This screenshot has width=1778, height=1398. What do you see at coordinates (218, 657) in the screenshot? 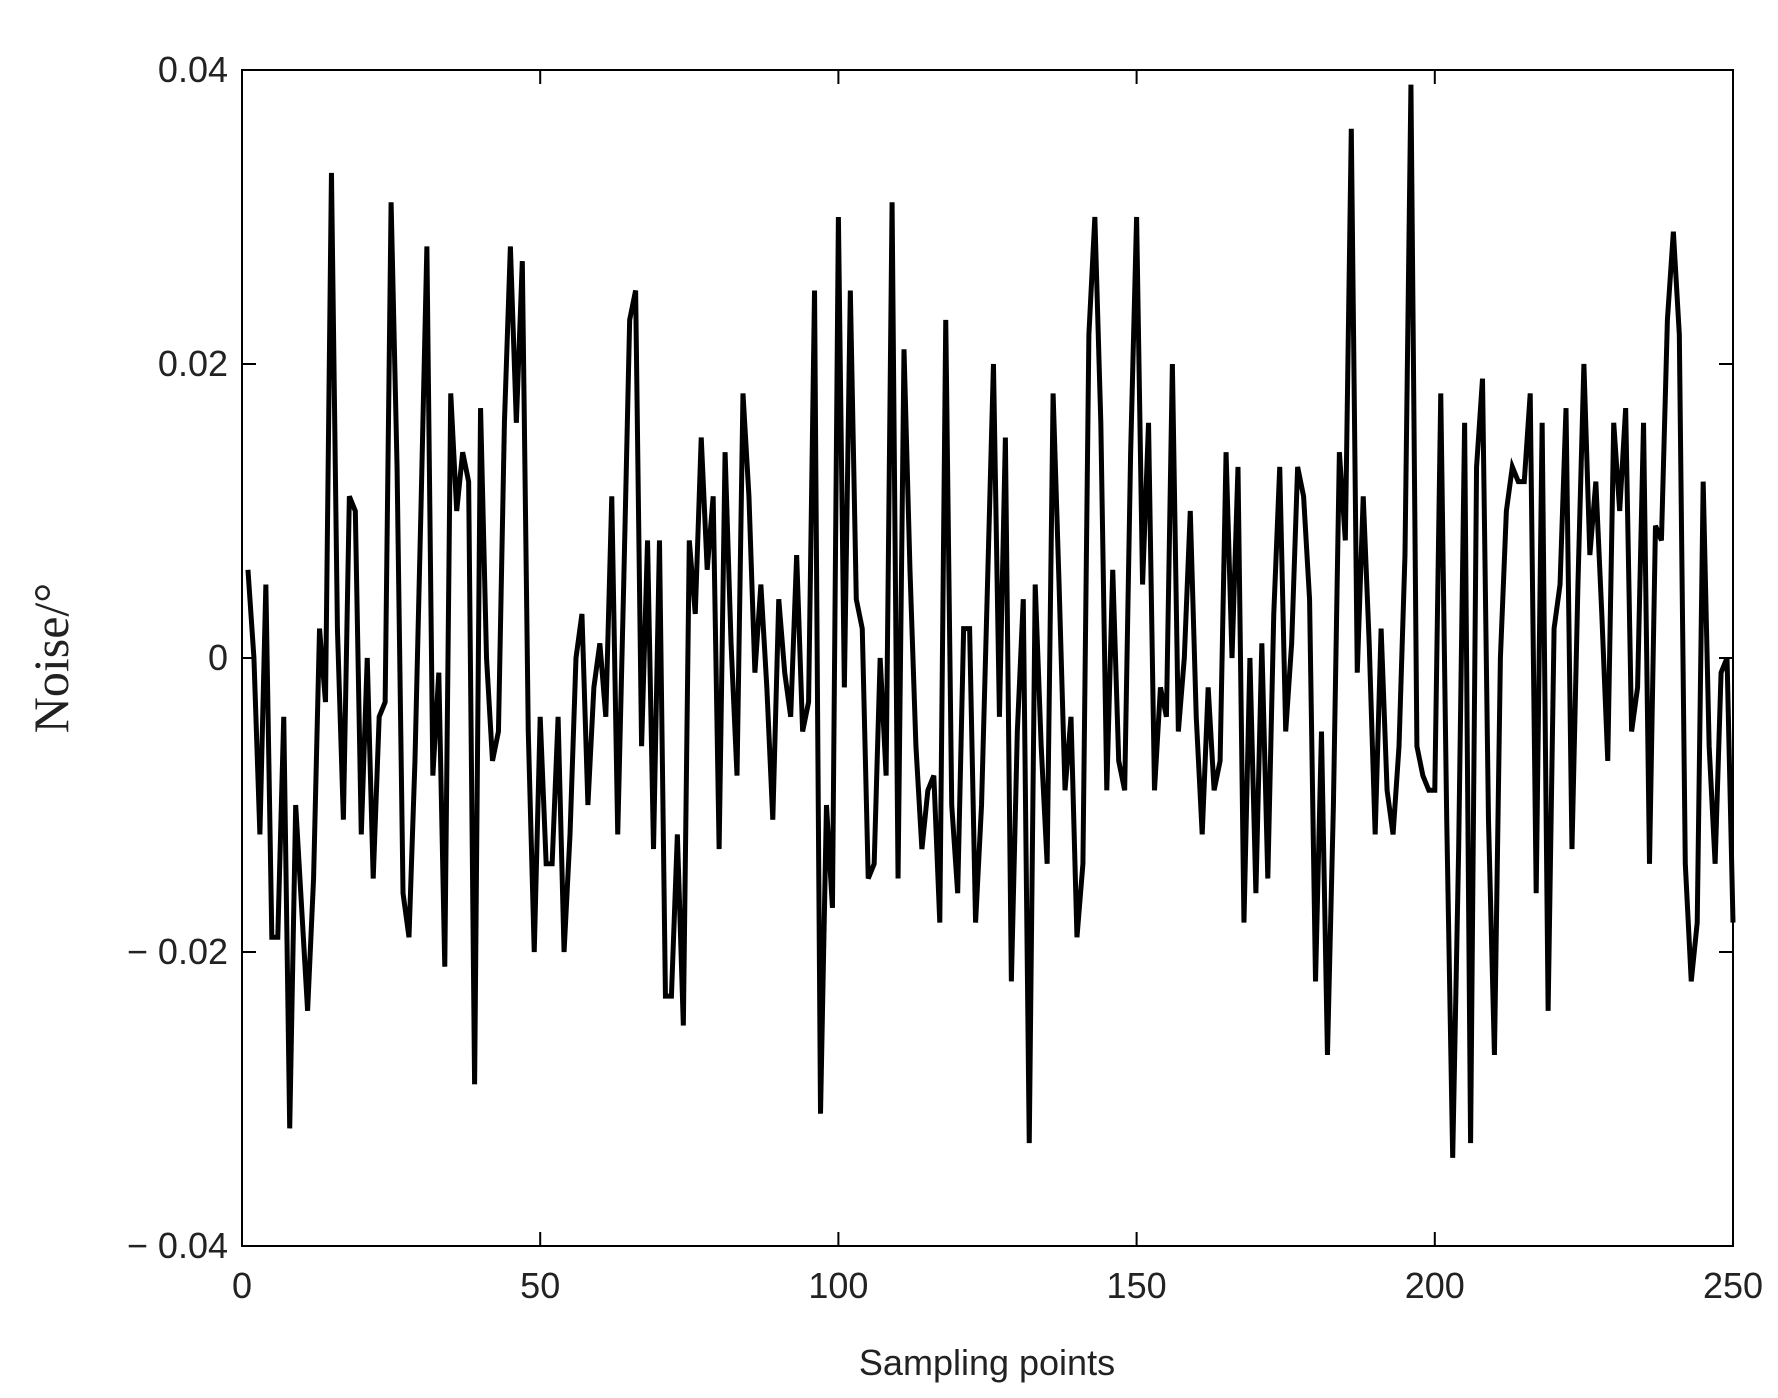
I see `y-tick-label: 0` at bounding box center [218, 657].